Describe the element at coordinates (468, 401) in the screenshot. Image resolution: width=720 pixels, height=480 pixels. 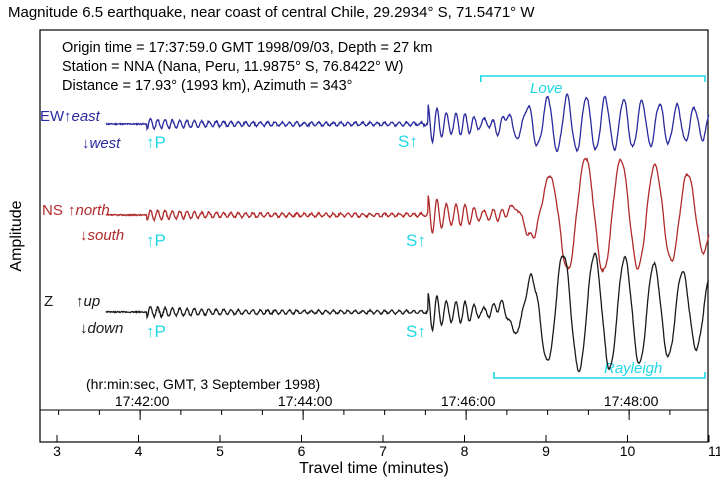
I see `clock-tick-label: 17:46:00` at that location.